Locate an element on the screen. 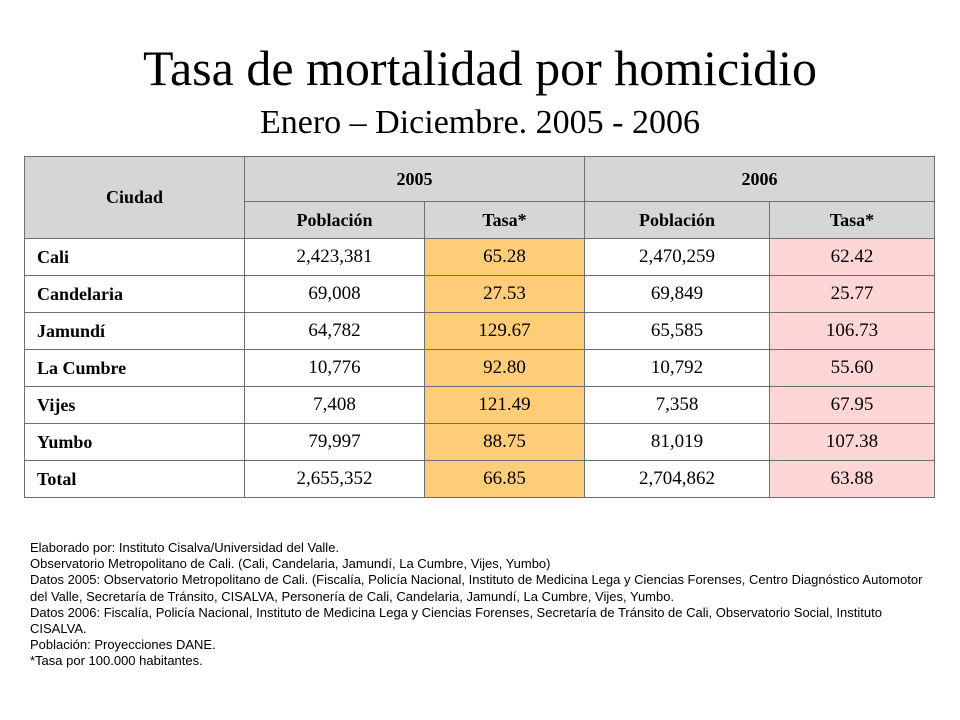 The width and height of the screenshot is (960, 720). population-2005-cell: 2,423,381 is located at coordinates (334, 257).